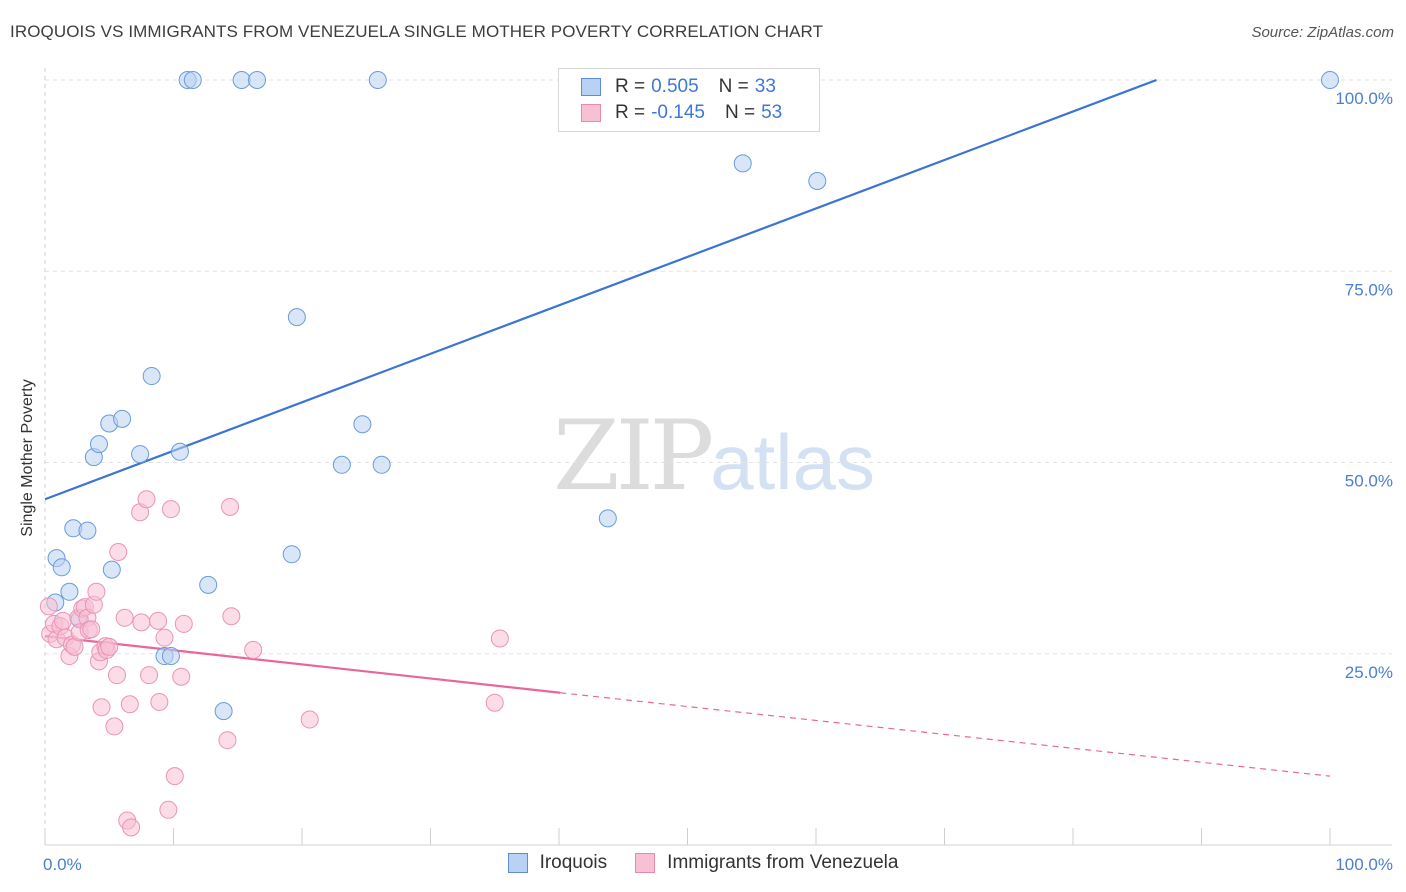  I want to click on legend-swatch-venezuela, so click(645, 863).